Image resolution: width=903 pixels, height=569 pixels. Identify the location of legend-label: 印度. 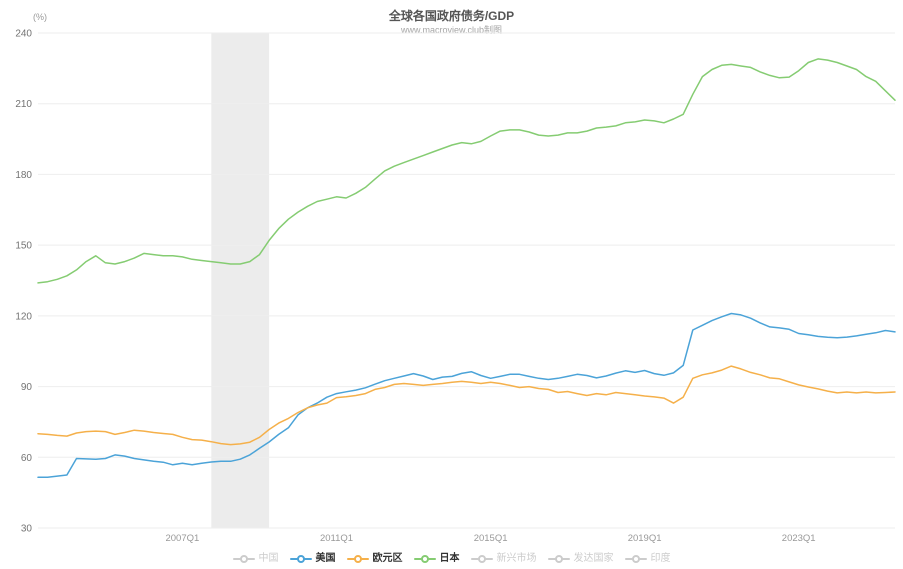
(660, 558).